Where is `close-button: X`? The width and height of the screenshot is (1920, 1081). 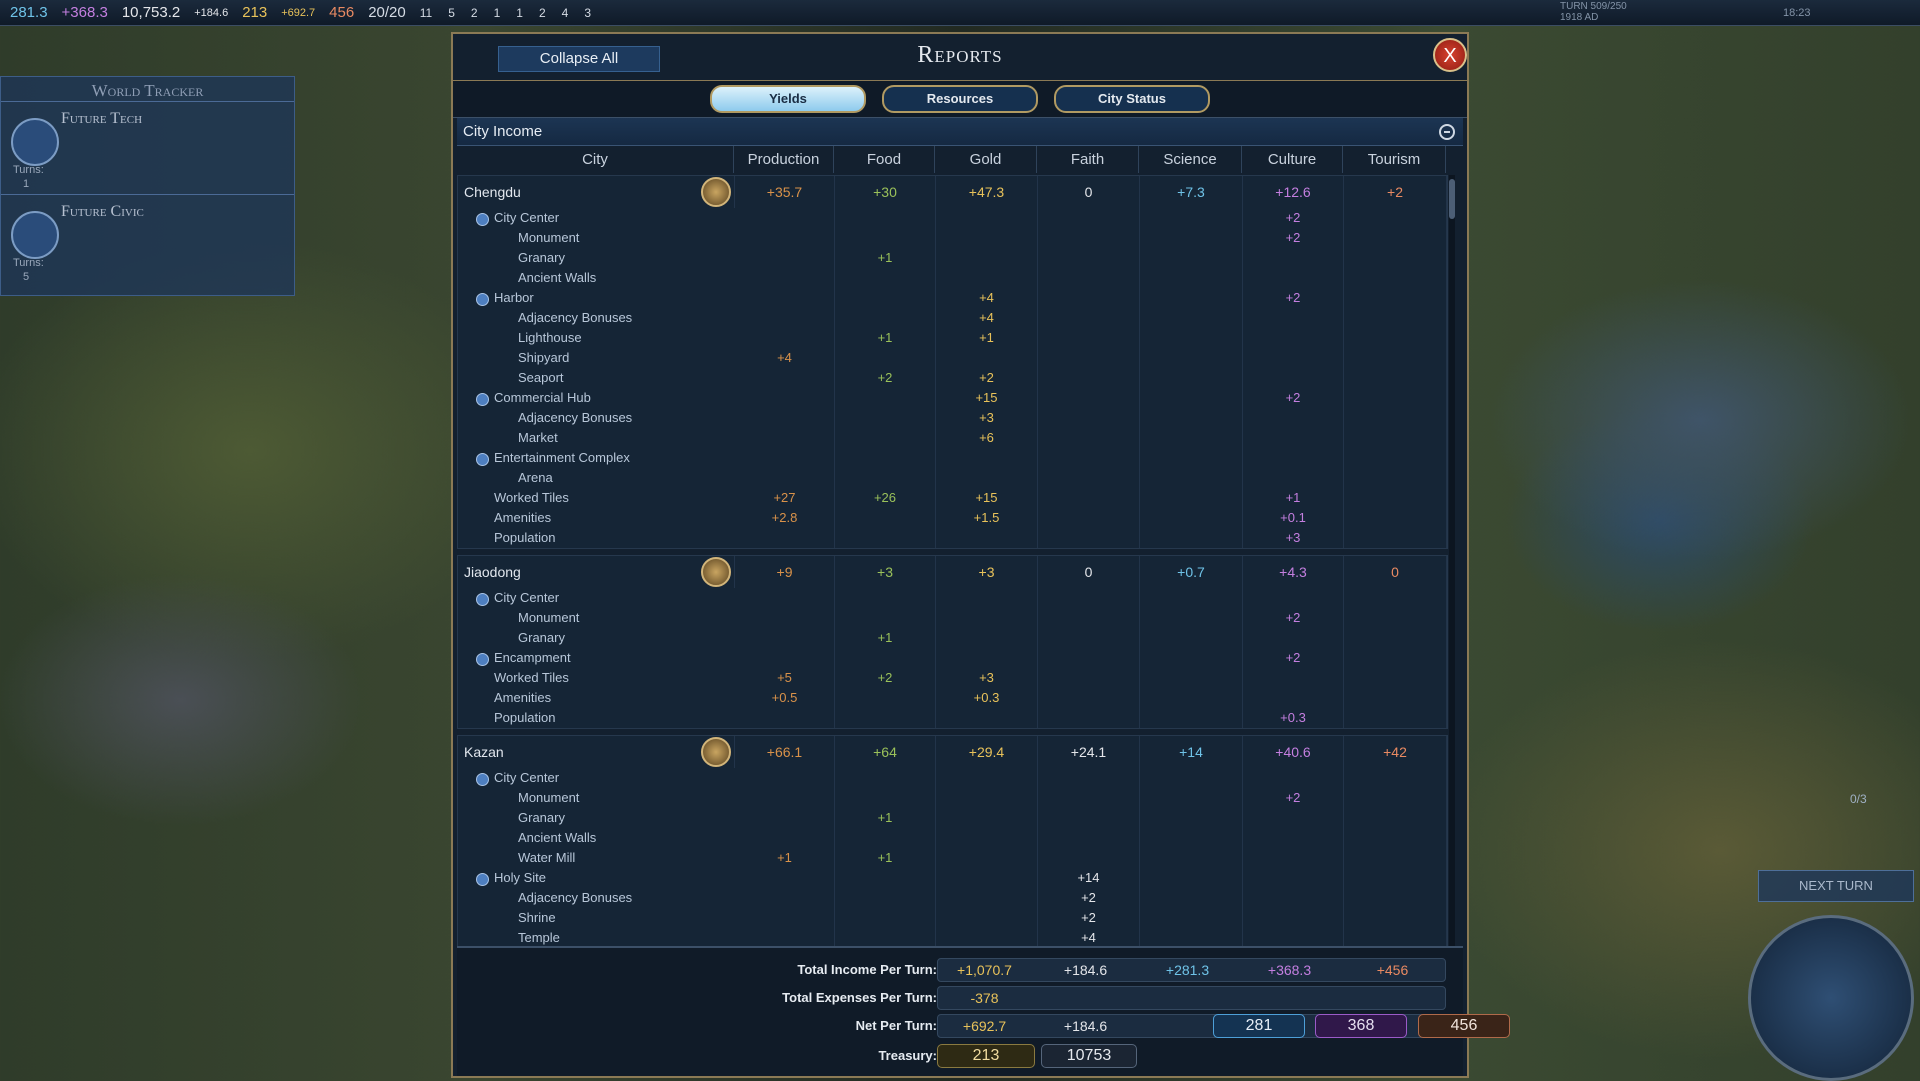 close-button: X is located at coordinates (1450, 55).